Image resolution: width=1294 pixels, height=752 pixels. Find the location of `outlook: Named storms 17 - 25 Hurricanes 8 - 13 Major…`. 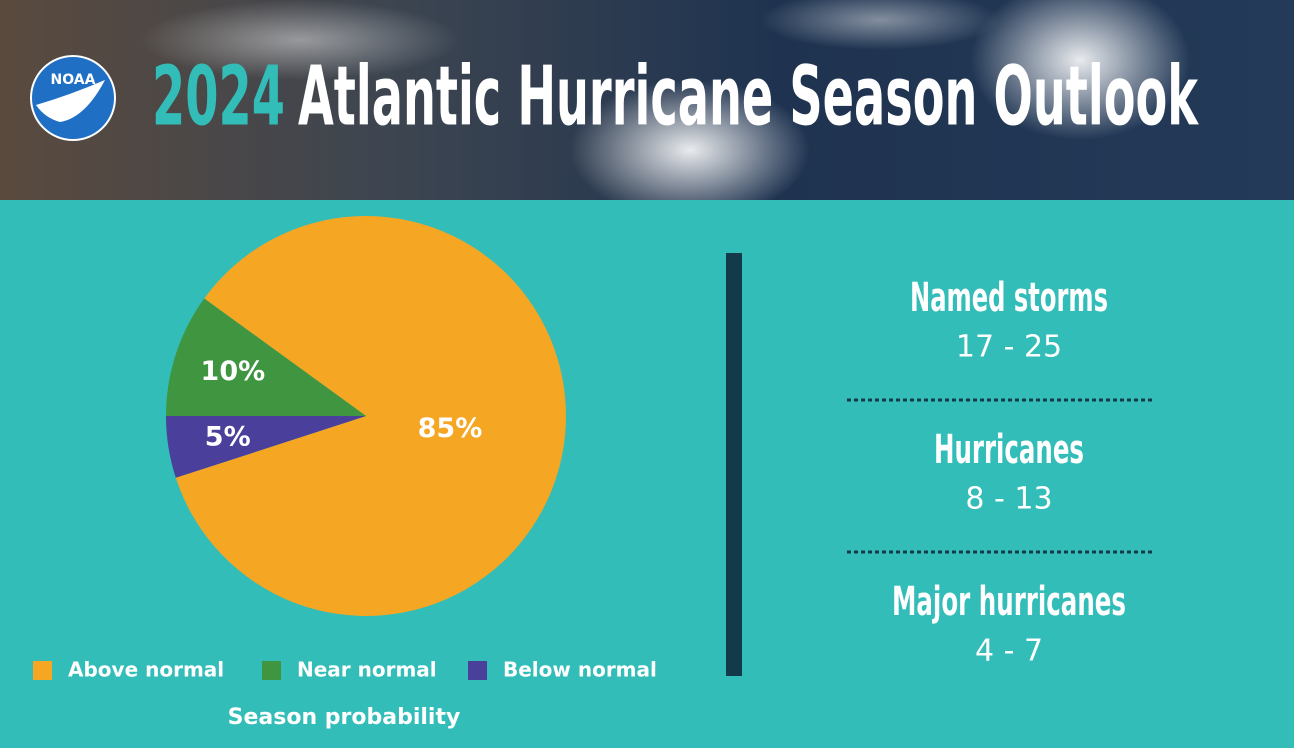

outlook: Named storms 17 - 25 Hurricanes 8 - 13 Major… is located at coordinates (1001, 472).